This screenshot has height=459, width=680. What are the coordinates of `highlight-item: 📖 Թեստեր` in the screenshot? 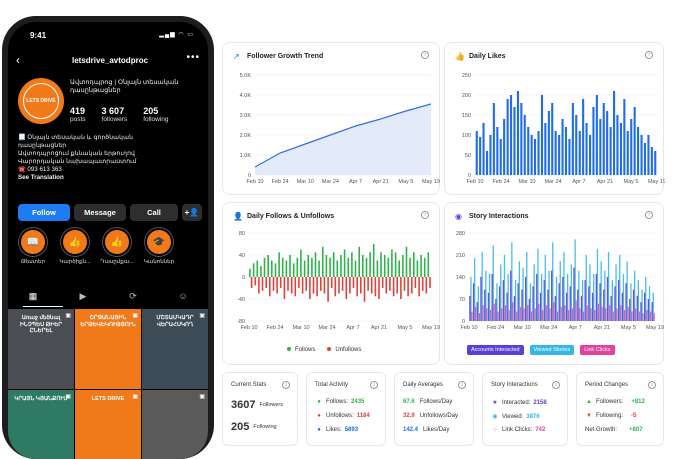 It's located at (33, 246).